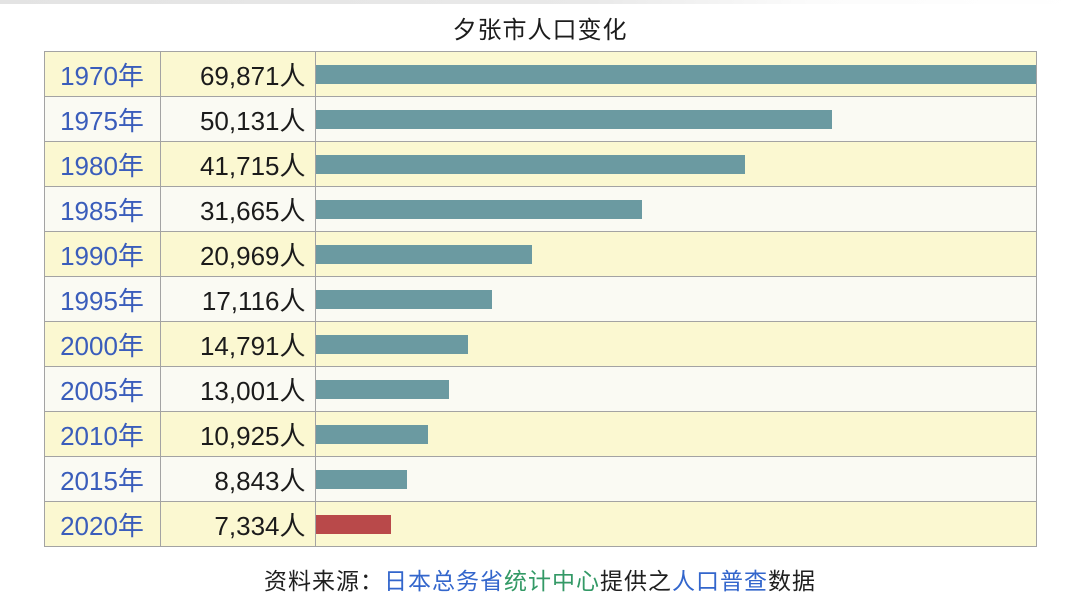  What do you see at coordinates (444, 581) in the screenshot?
I see `source-link: 日本总务省` at bounding box center [444, 581].